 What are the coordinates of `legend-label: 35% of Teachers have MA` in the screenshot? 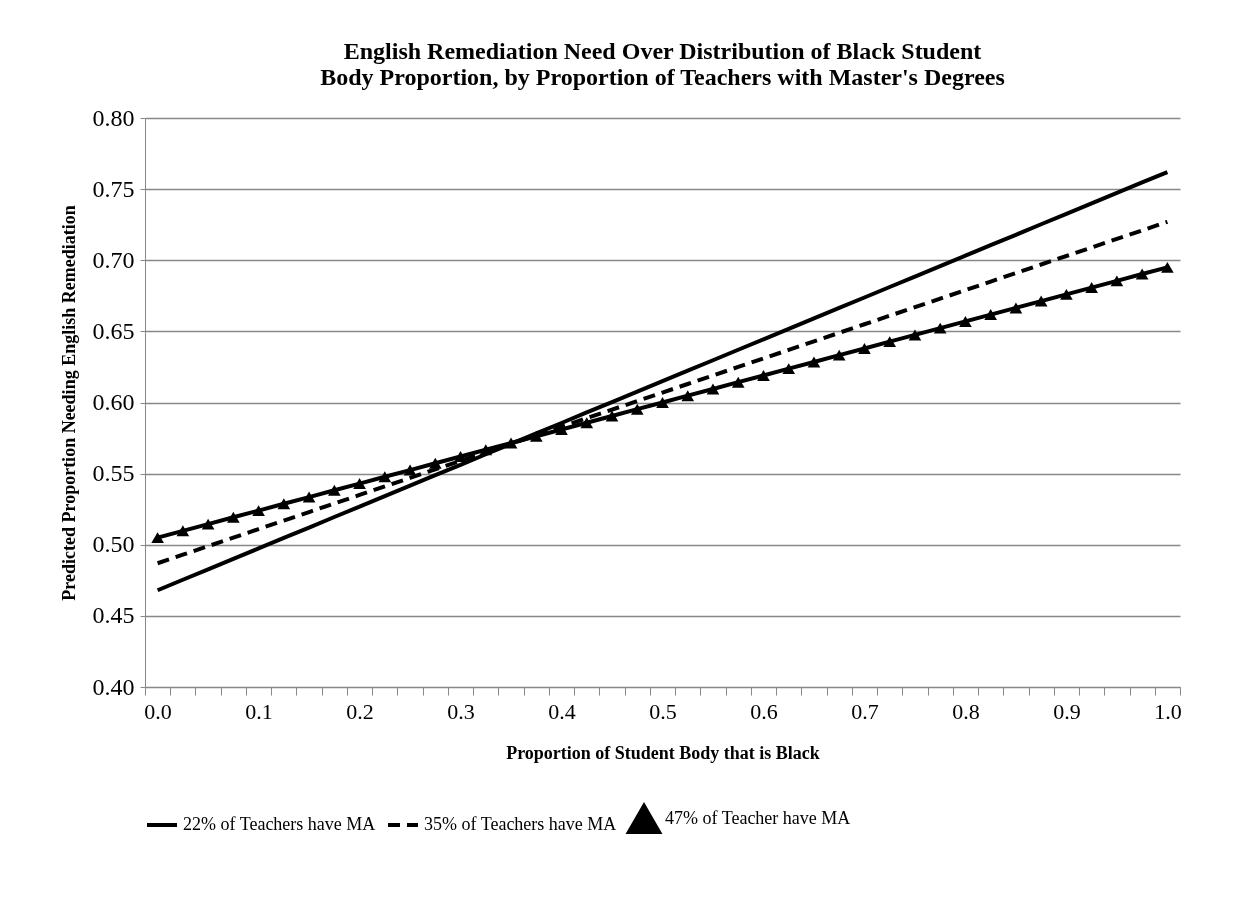 It's located at (520, 824).